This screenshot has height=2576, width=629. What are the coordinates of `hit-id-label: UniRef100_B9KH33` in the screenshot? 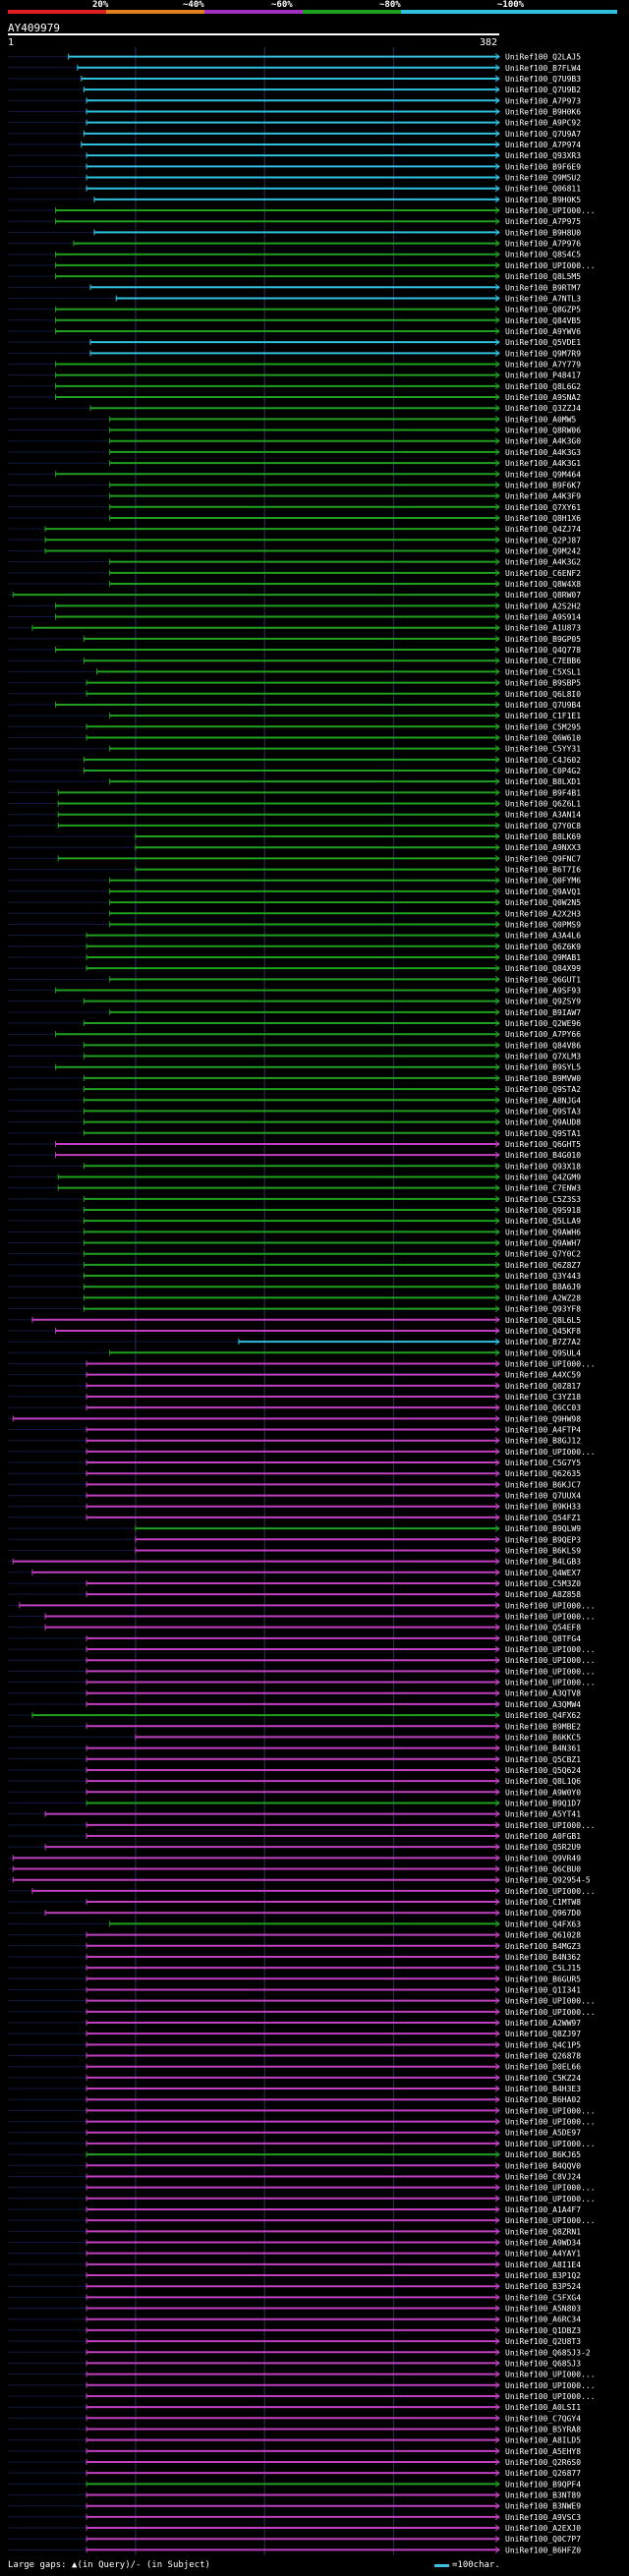 It's located at (543, 1508).